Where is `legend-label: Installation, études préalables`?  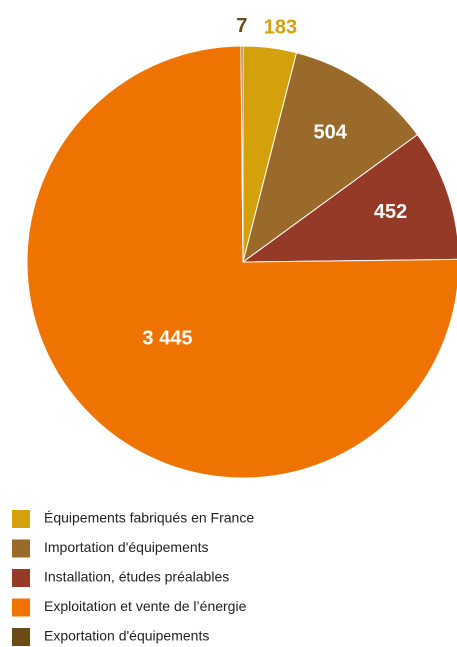
legend-label: Installation, études préalables is located at coordinates (136, 577).